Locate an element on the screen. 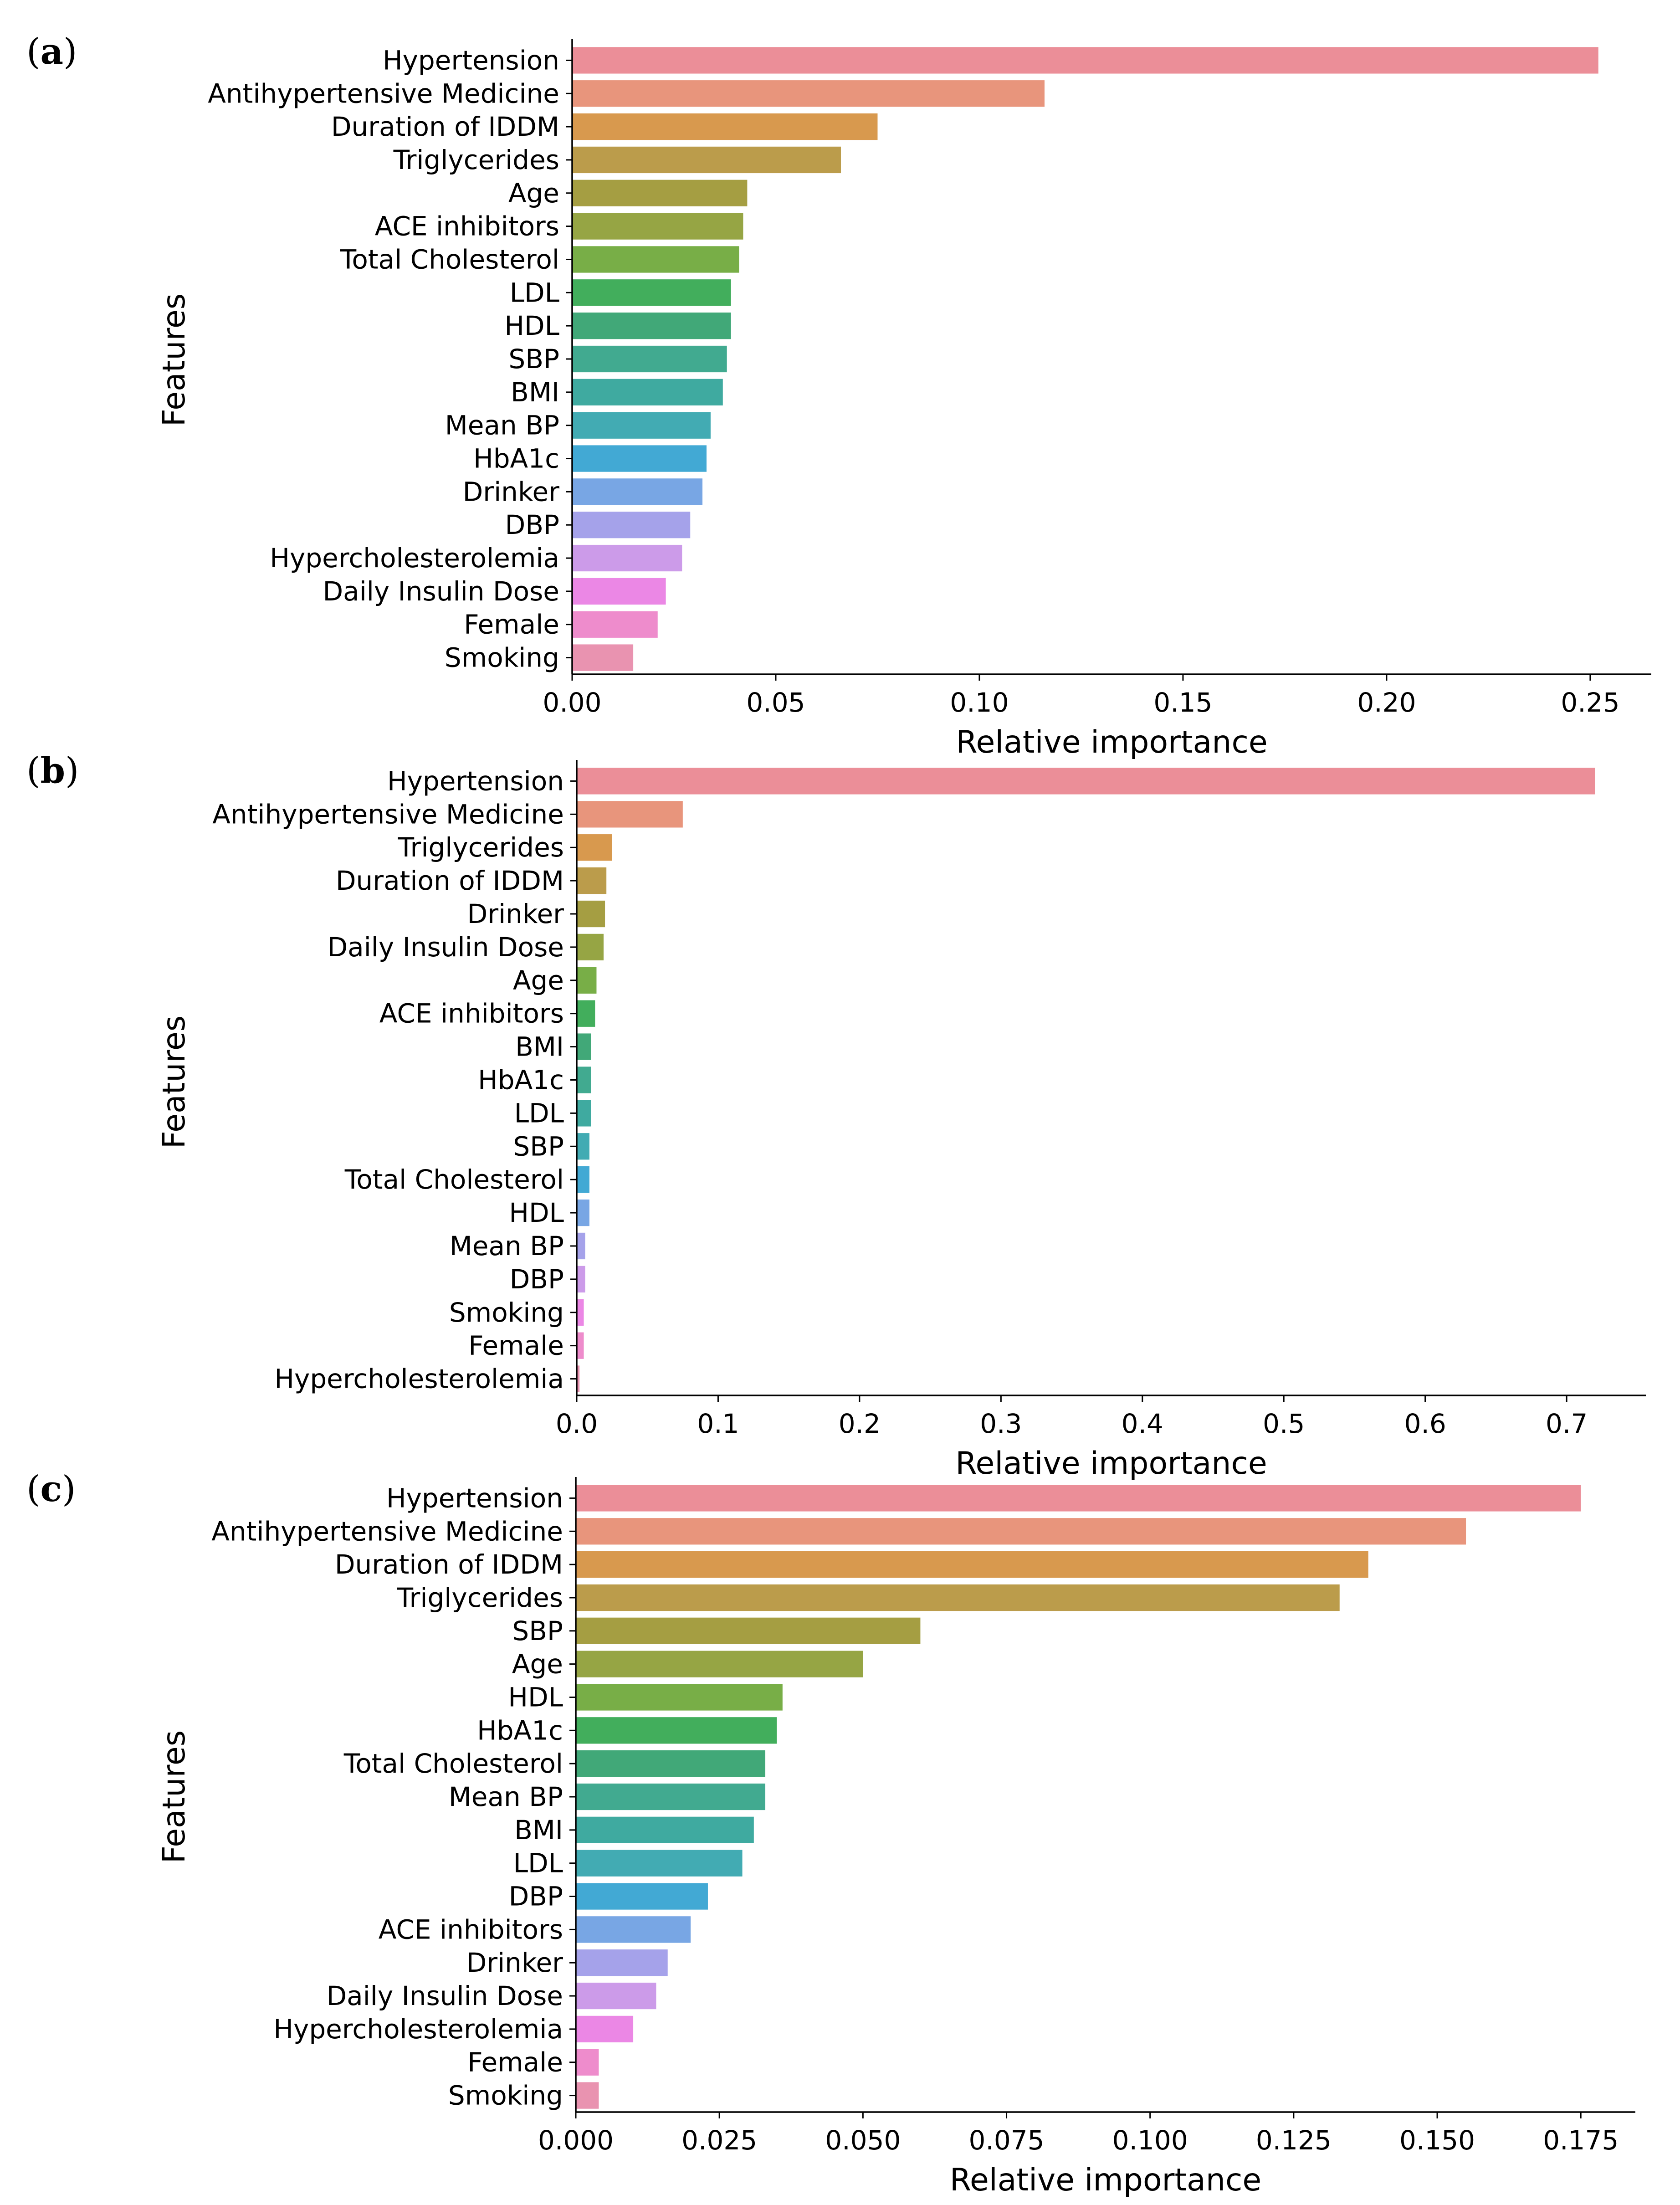 The image size is (1680, 2205). x-tick-label: 0.10 is located at coordinates (980, 702).